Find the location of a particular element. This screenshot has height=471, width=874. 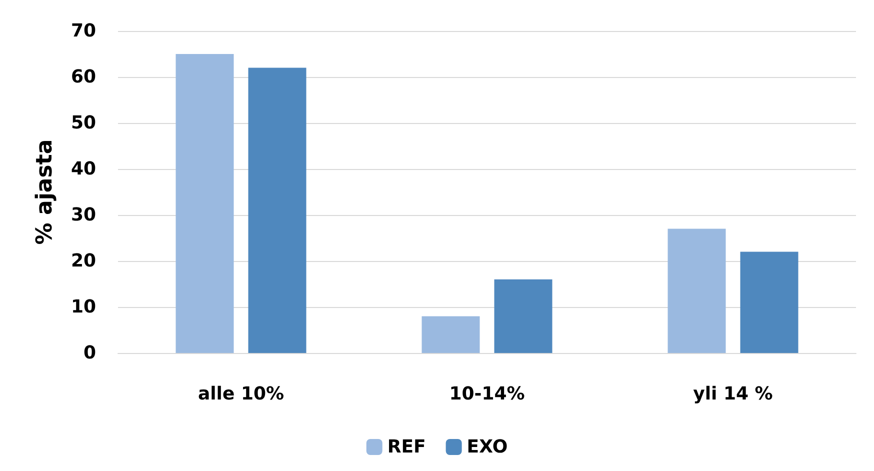

y-tick-label: 10 is located at coordinates (83, 307).